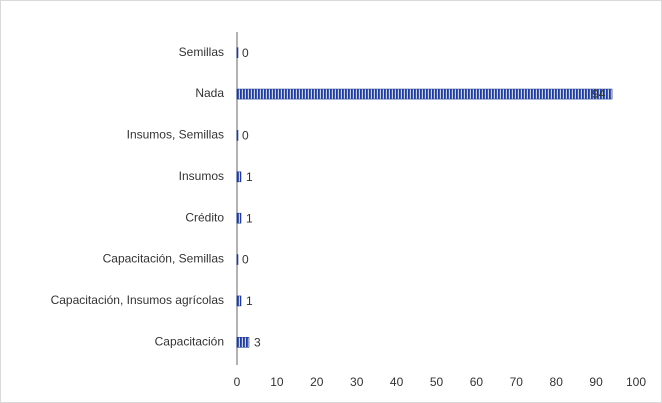  Describe the element at coordinates (175, 135) in the screenshot. I see `y-tick-label: Insumos, Semillas` at that location.